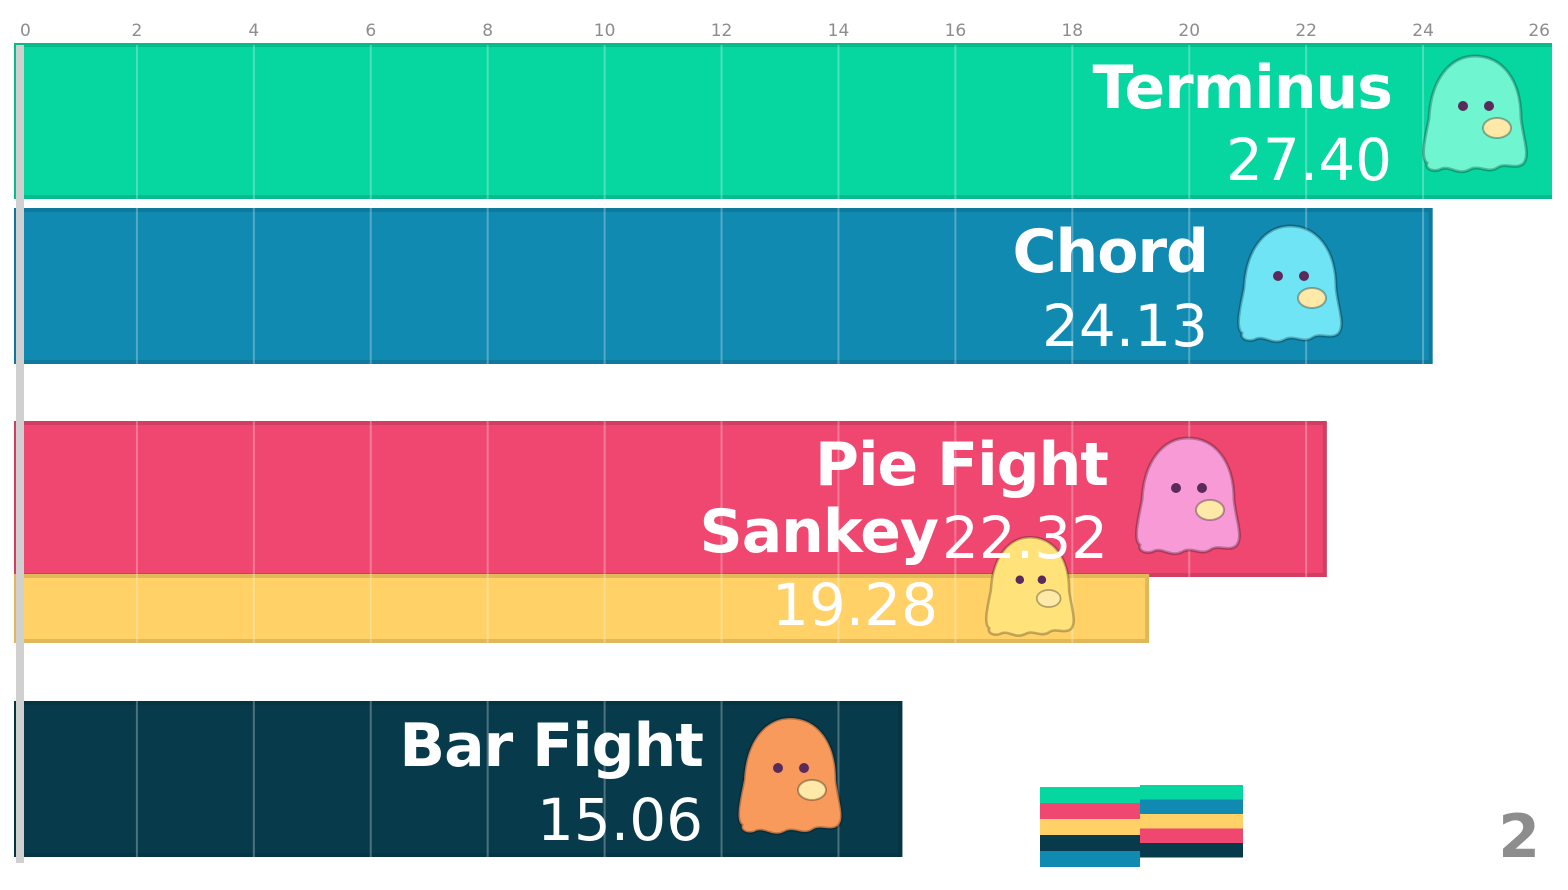 The height and width of the screenshot is (890, 1568). I want to click on x-tick-label: 22, so click(1306, 31).